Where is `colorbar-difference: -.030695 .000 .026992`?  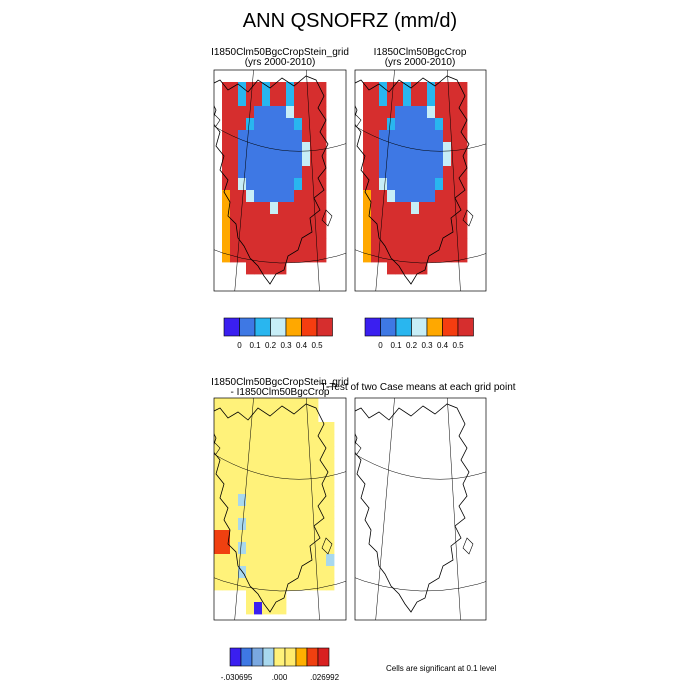 colorbar-difference: -.030695 .000 .026992 is located at coordinates (280, 664).